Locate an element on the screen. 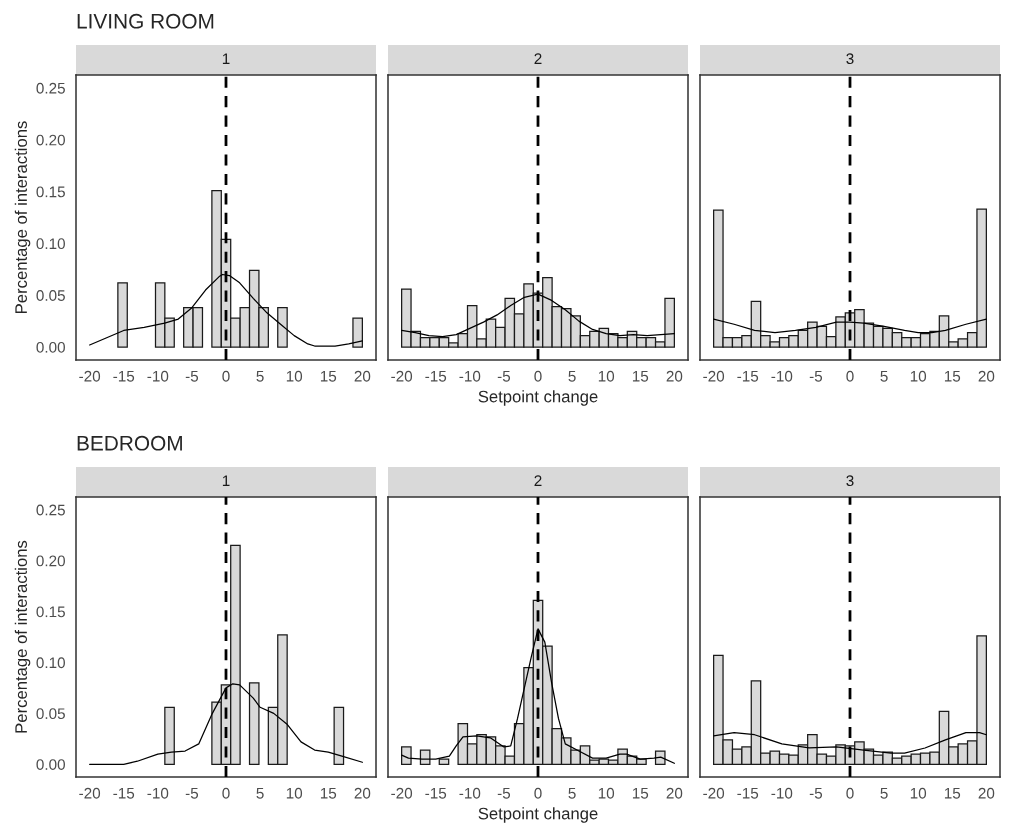 The height and width of the screenshot is (825, 1011). chart-title: BEDROOM is located at coordinates (129, 443).